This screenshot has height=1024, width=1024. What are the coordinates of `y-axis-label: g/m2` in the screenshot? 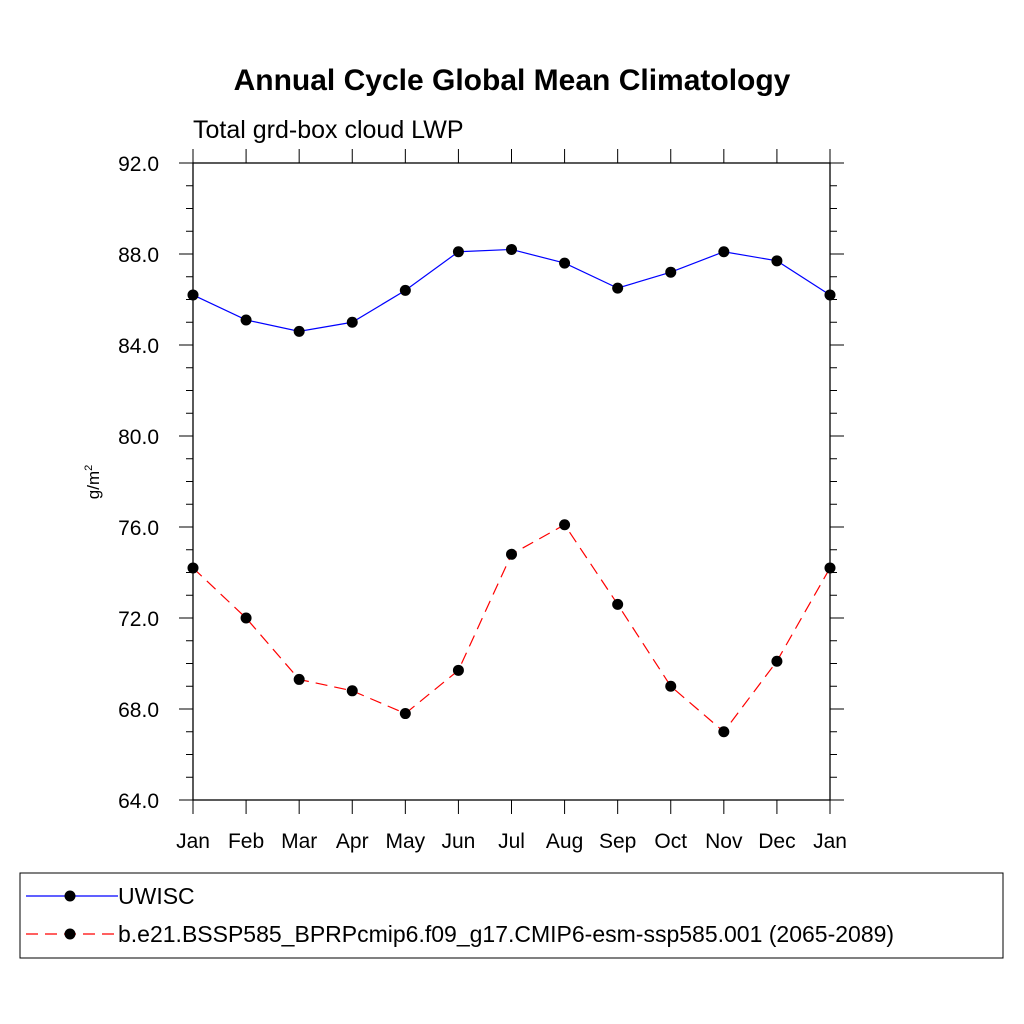 It's located at (93, 482).